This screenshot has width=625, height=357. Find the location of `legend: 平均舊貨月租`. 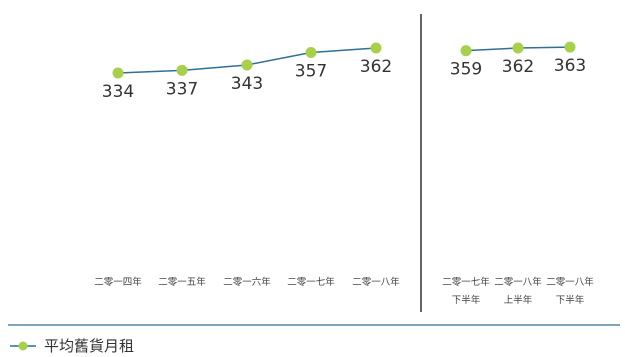

legend: 平均舊貨月租 is located at coordinates (72, 346).